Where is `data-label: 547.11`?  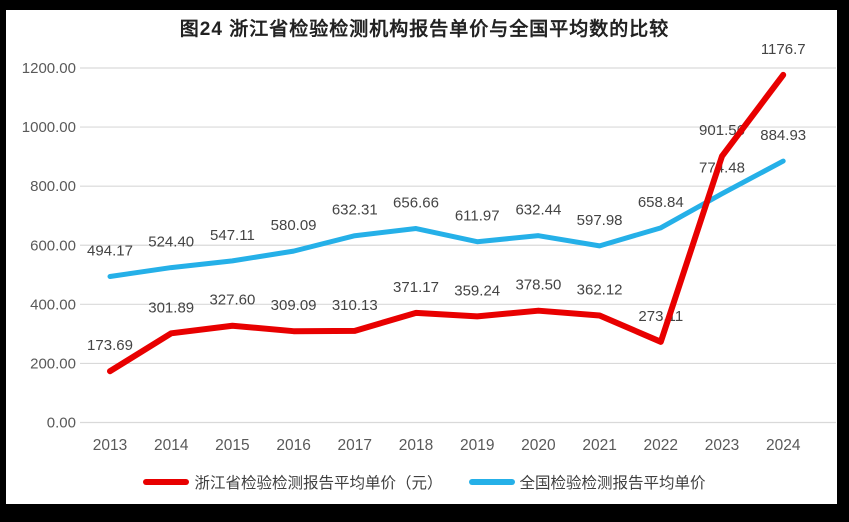
data-label: 547.11 is located at coordinates (232, 235).